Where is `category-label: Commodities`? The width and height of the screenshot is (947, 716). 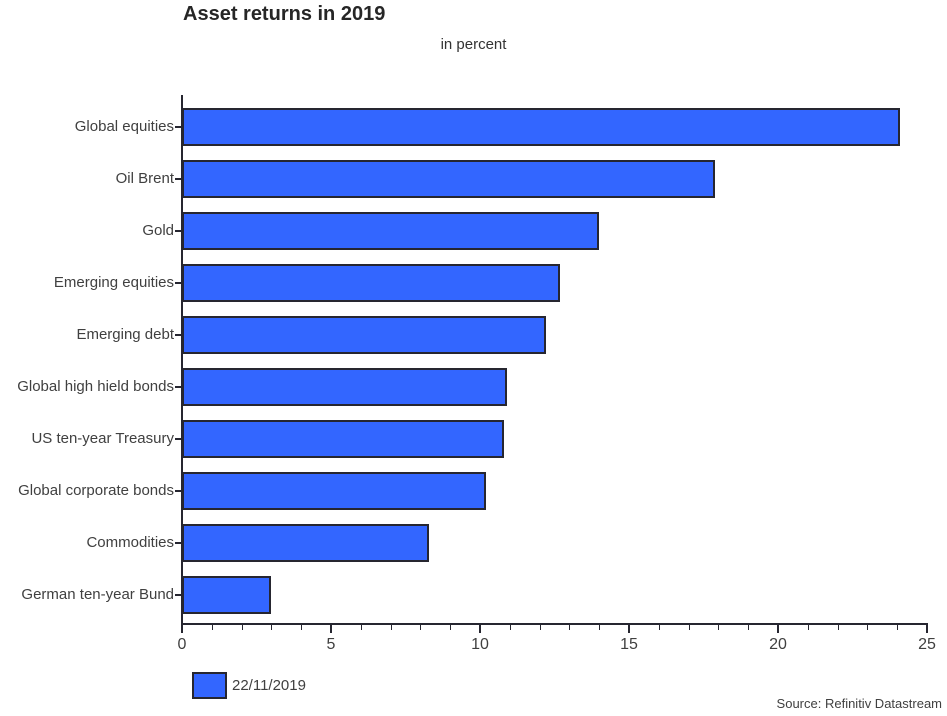 category-label: Commodities is located at coordinates (130, 542).